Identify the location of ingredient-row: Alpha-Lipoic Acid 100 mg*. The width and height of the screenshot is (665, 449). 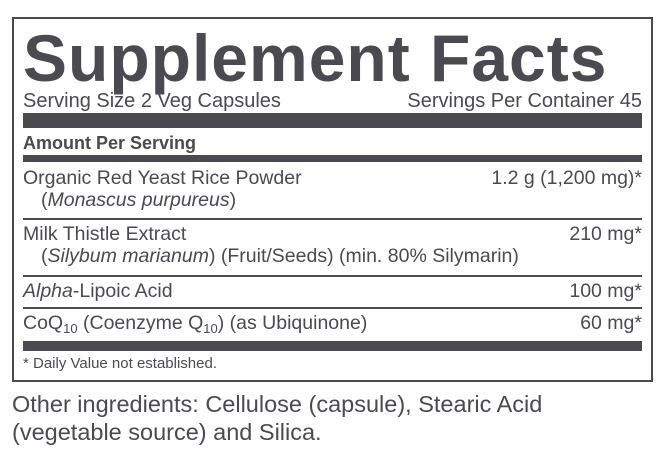
(332, 291).